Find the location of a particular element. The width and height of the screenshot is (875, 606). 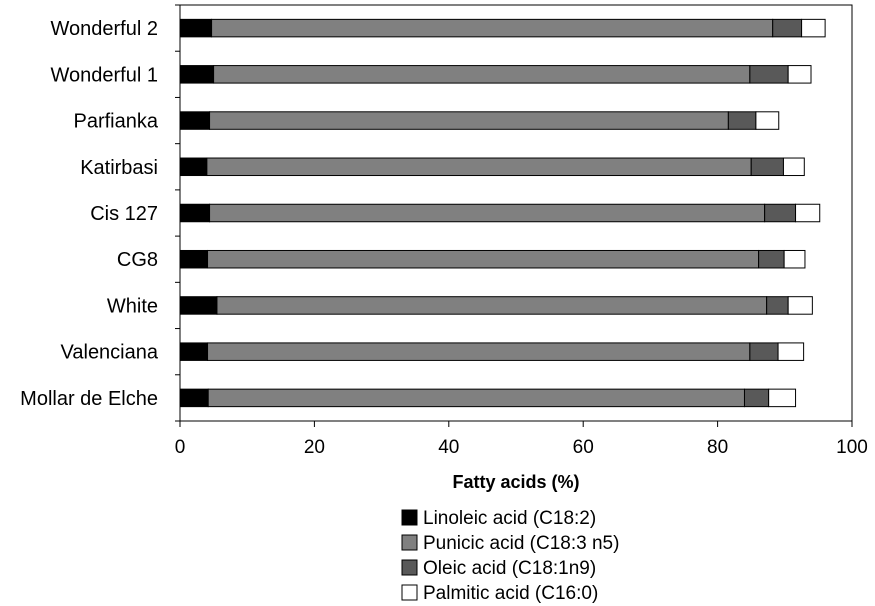

x-tick-label-0: 0 is located at coordinates (180, 447).